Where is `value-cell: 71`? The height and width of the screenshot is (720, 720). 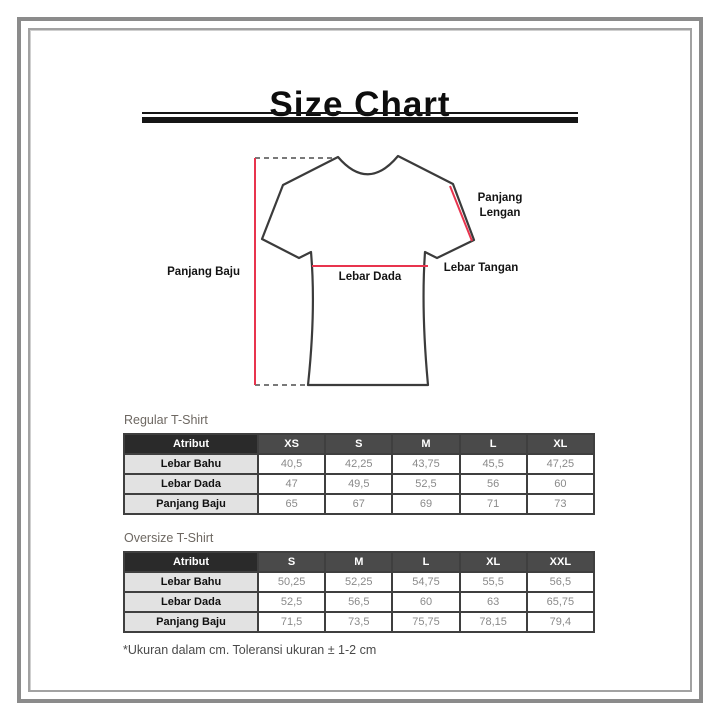
value-cell: 71 is located at coordinates (493, 504).